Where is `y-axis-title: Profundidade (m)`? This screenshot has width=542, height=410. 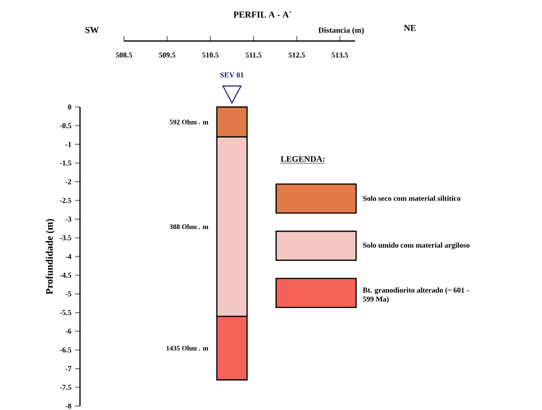 y-axis-title: Profundidade (m) is located at coordinates (50, 256).